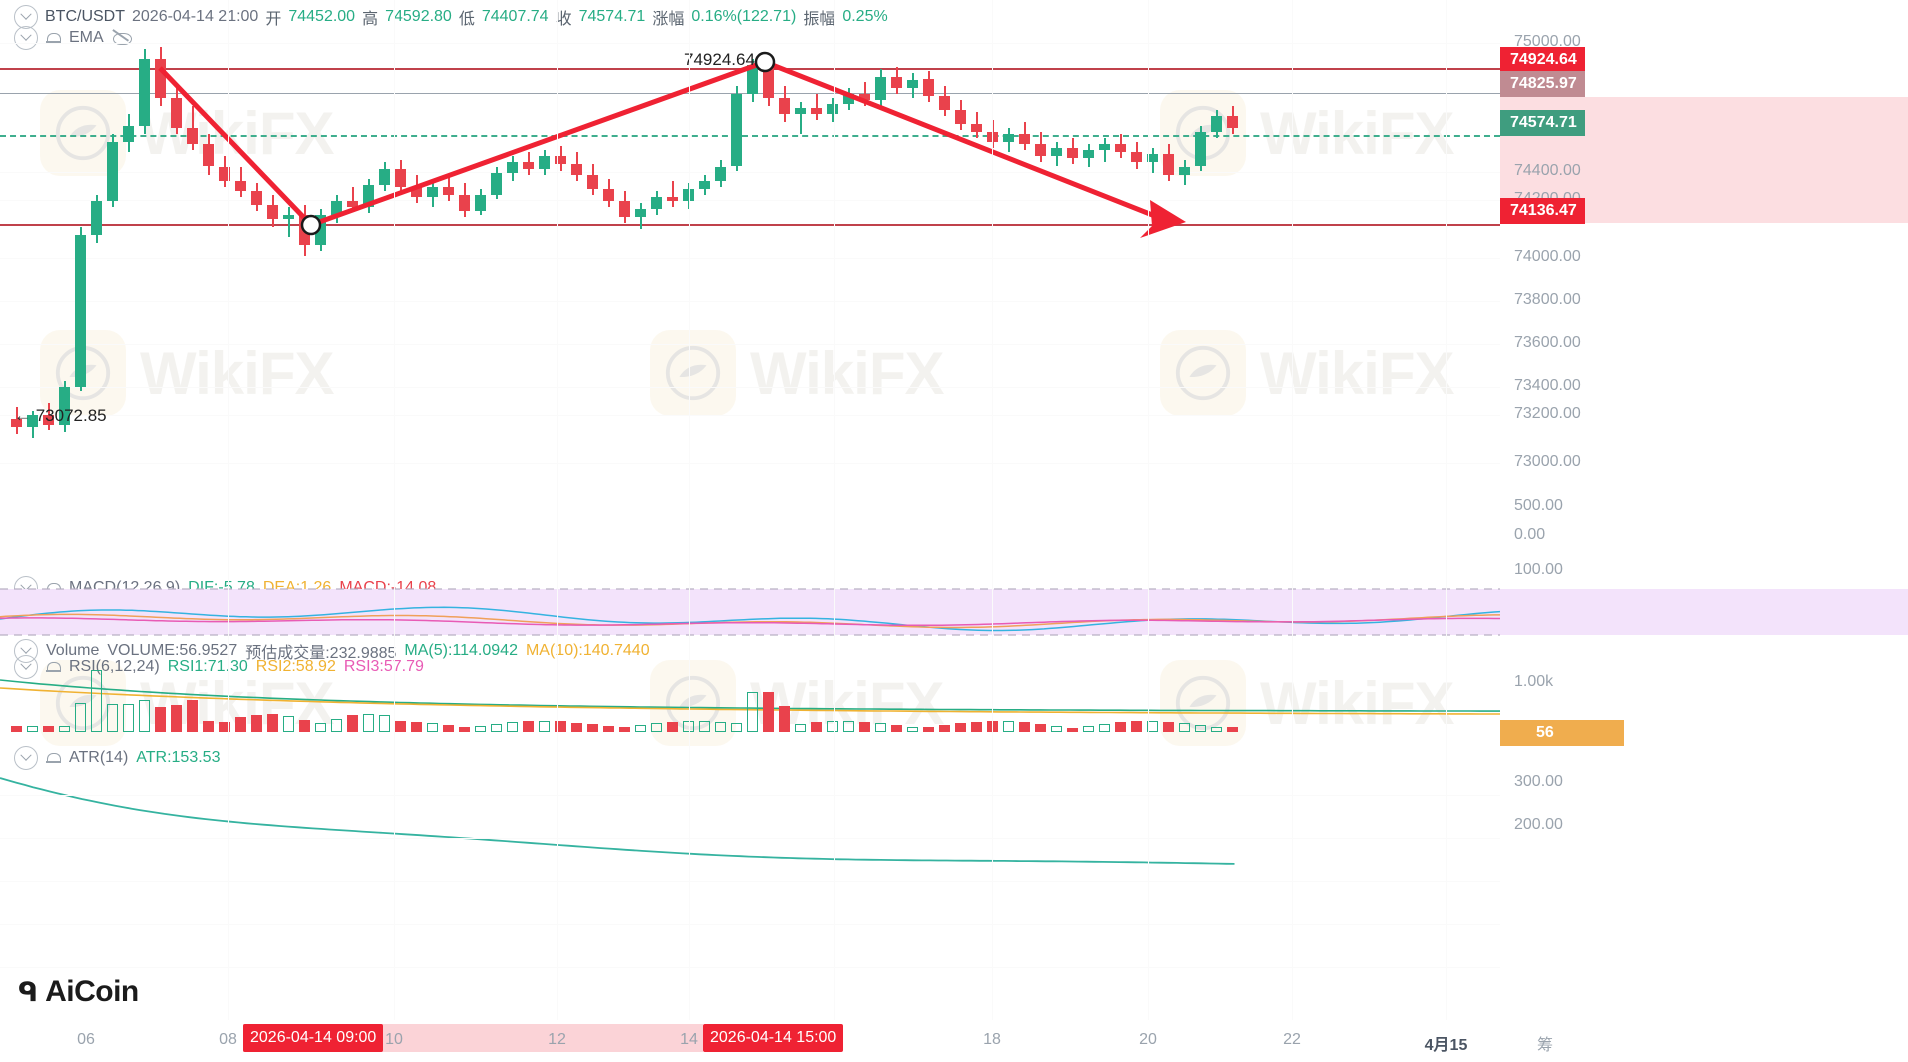 The image size is (1908, 1062). What do you see at coordinates (122, 38) in the screenshot?
I see `hide-eye-icon` at bounding box center [122, 38].